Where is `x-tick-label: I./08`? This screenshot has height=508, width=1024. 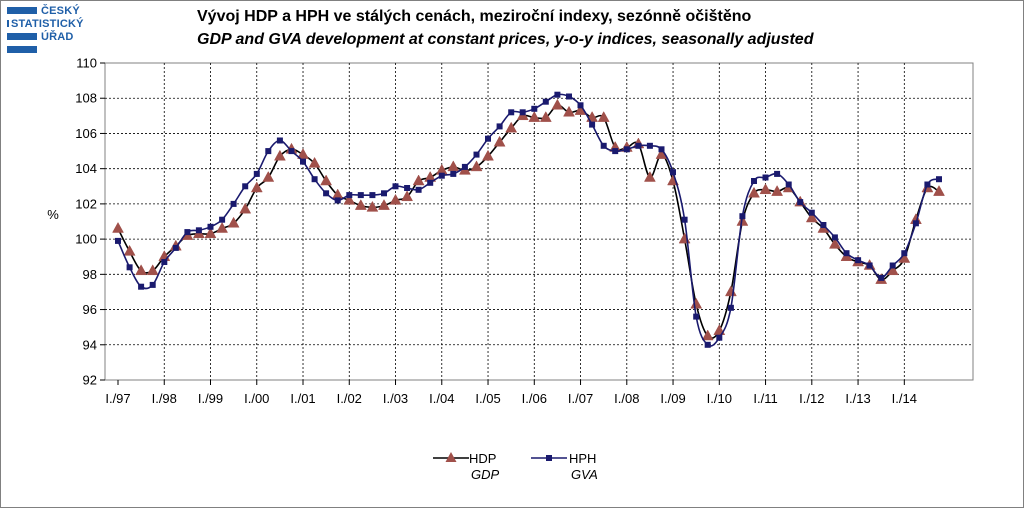
x-tick-label: I./08 is located at coordinates (626, 398).